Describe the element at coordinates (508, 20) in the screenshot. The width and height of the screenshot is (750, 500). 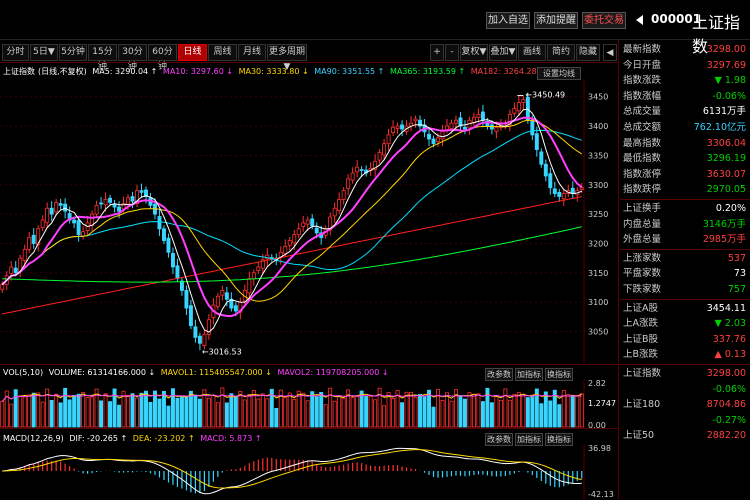
I see `add-watchlist-button: 加入自选` at that location.